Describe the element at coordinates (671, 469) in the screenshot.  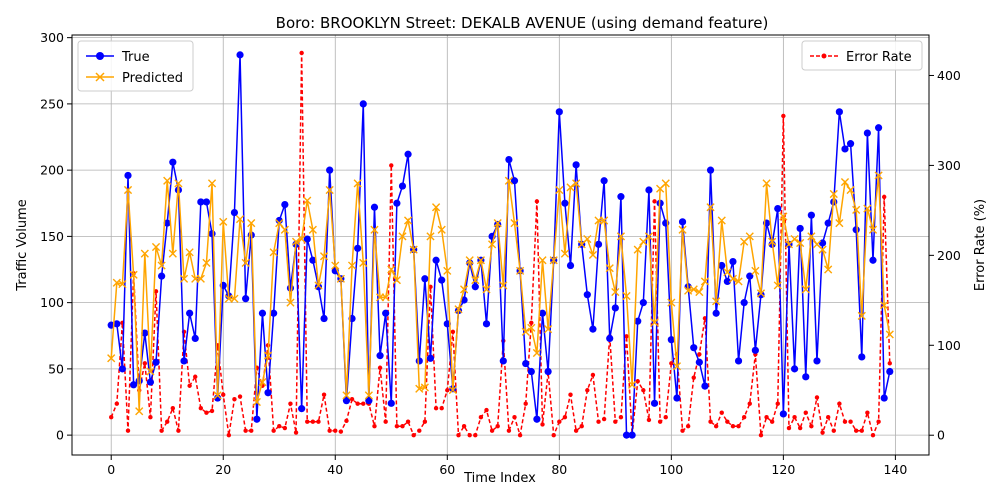
I see `x-tick-label: 100` at that location.